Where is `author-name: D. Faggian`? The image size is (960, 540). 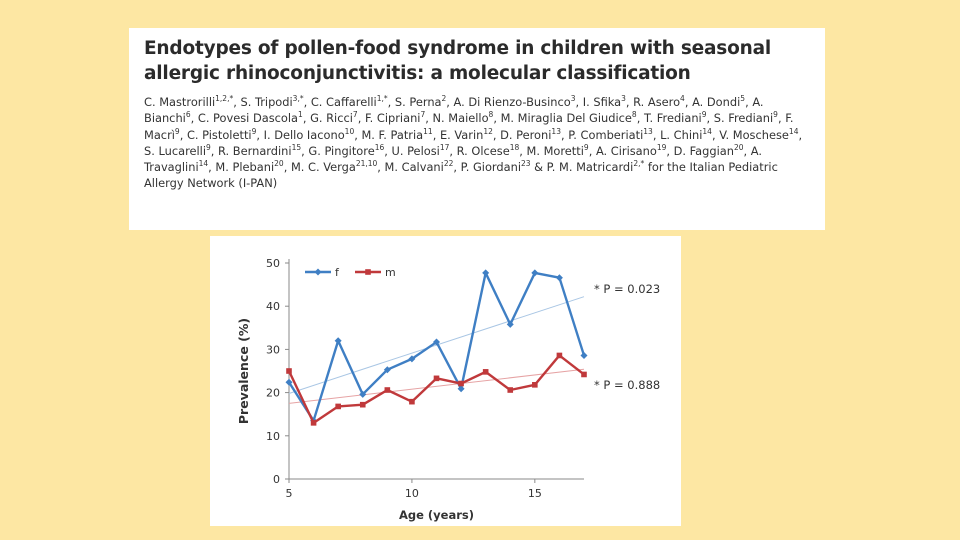 author-name: D. Faggian is located at coordinates (703, 150).